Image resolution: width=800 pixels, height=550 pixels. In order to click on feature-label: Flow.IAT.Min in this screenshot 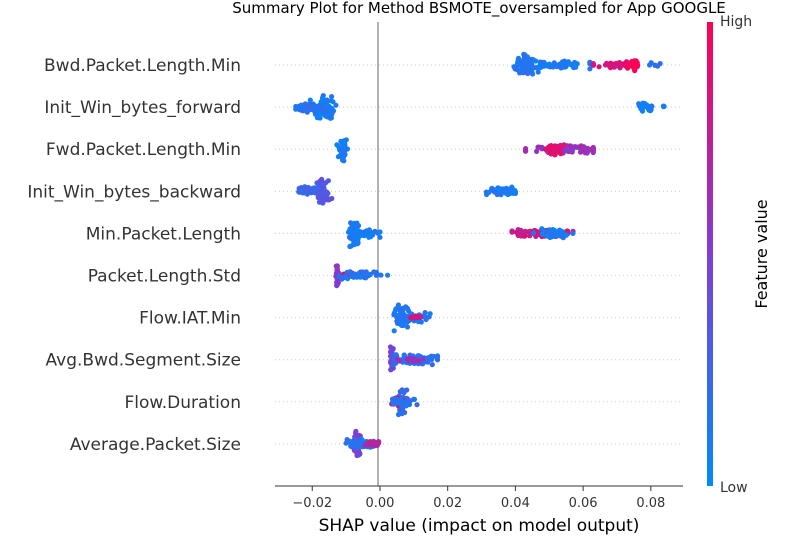, I will do `click(190, 319)`.